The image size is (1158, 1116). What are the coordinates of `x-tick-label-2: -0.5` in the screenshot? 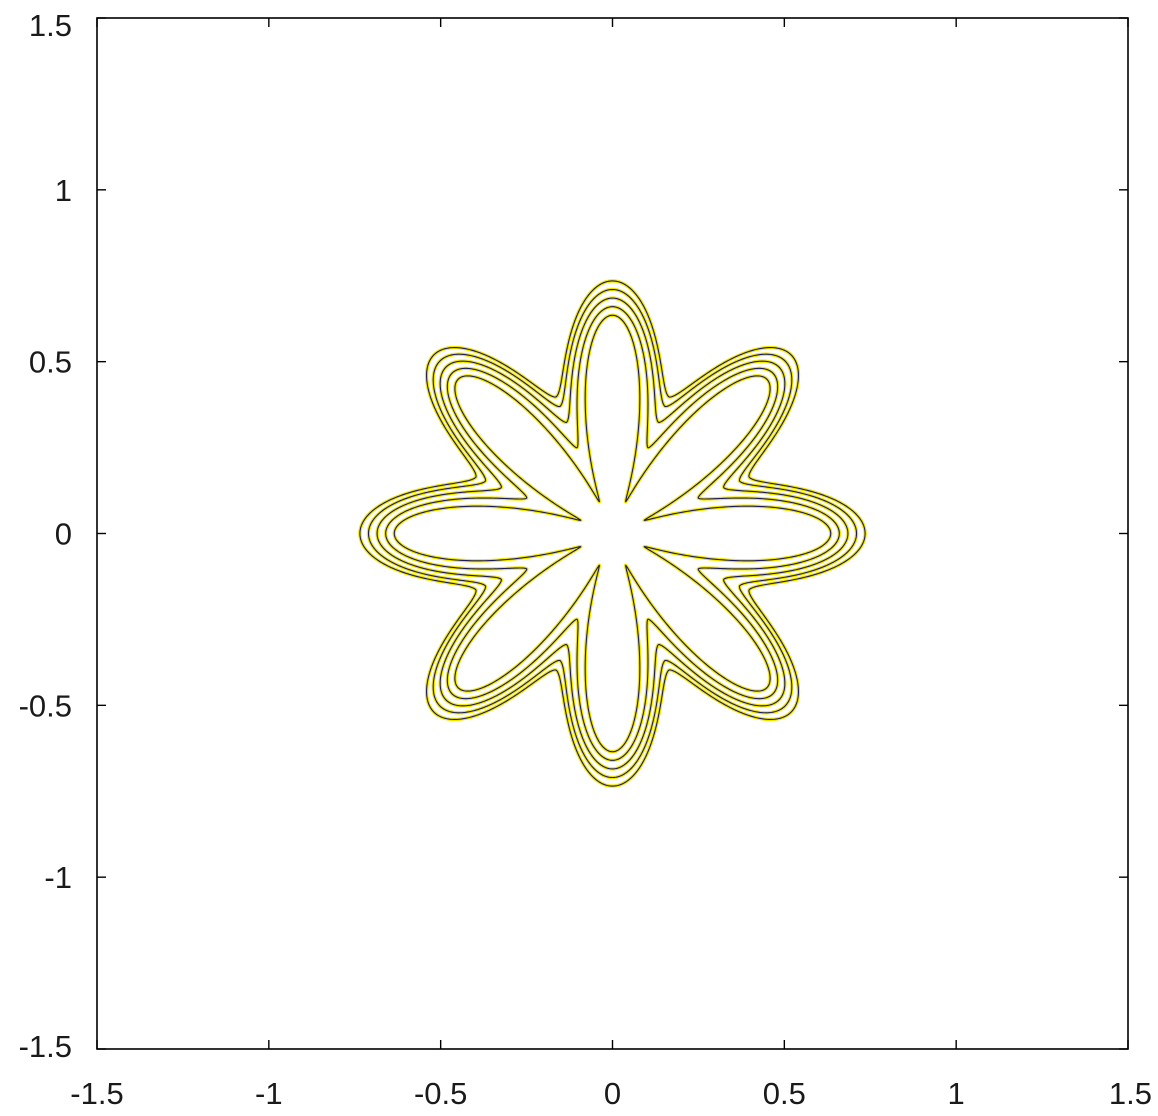 It's located at (440, 1093).